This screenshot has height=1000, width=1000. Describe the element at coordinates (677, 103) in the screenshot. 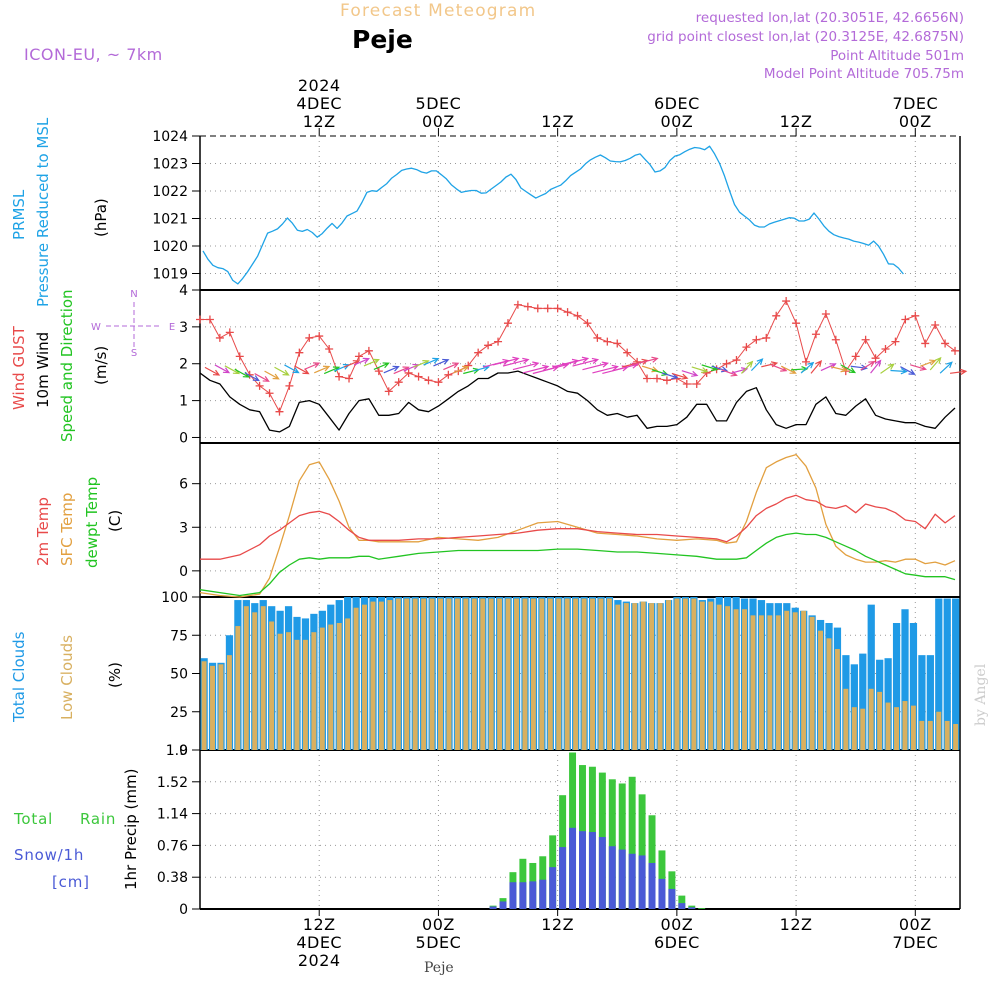

I see `time-label-top: 6DEC` at that location.